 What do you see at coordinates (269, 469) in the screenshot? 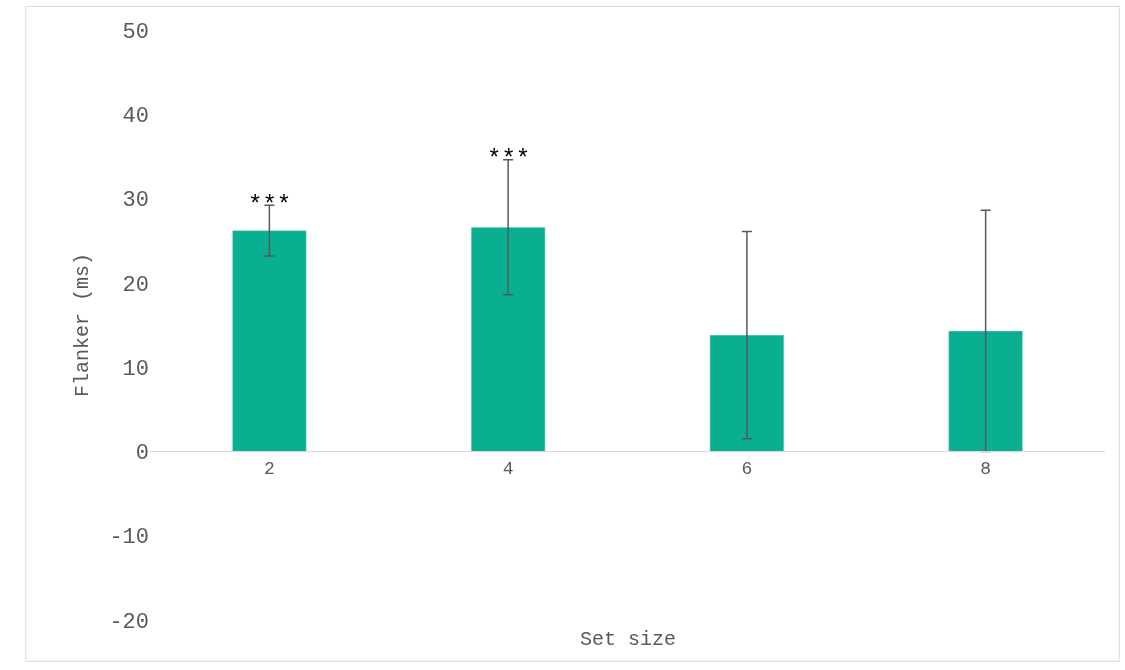
I see `x-tick-label: 2` at bounding box center [269, 469].